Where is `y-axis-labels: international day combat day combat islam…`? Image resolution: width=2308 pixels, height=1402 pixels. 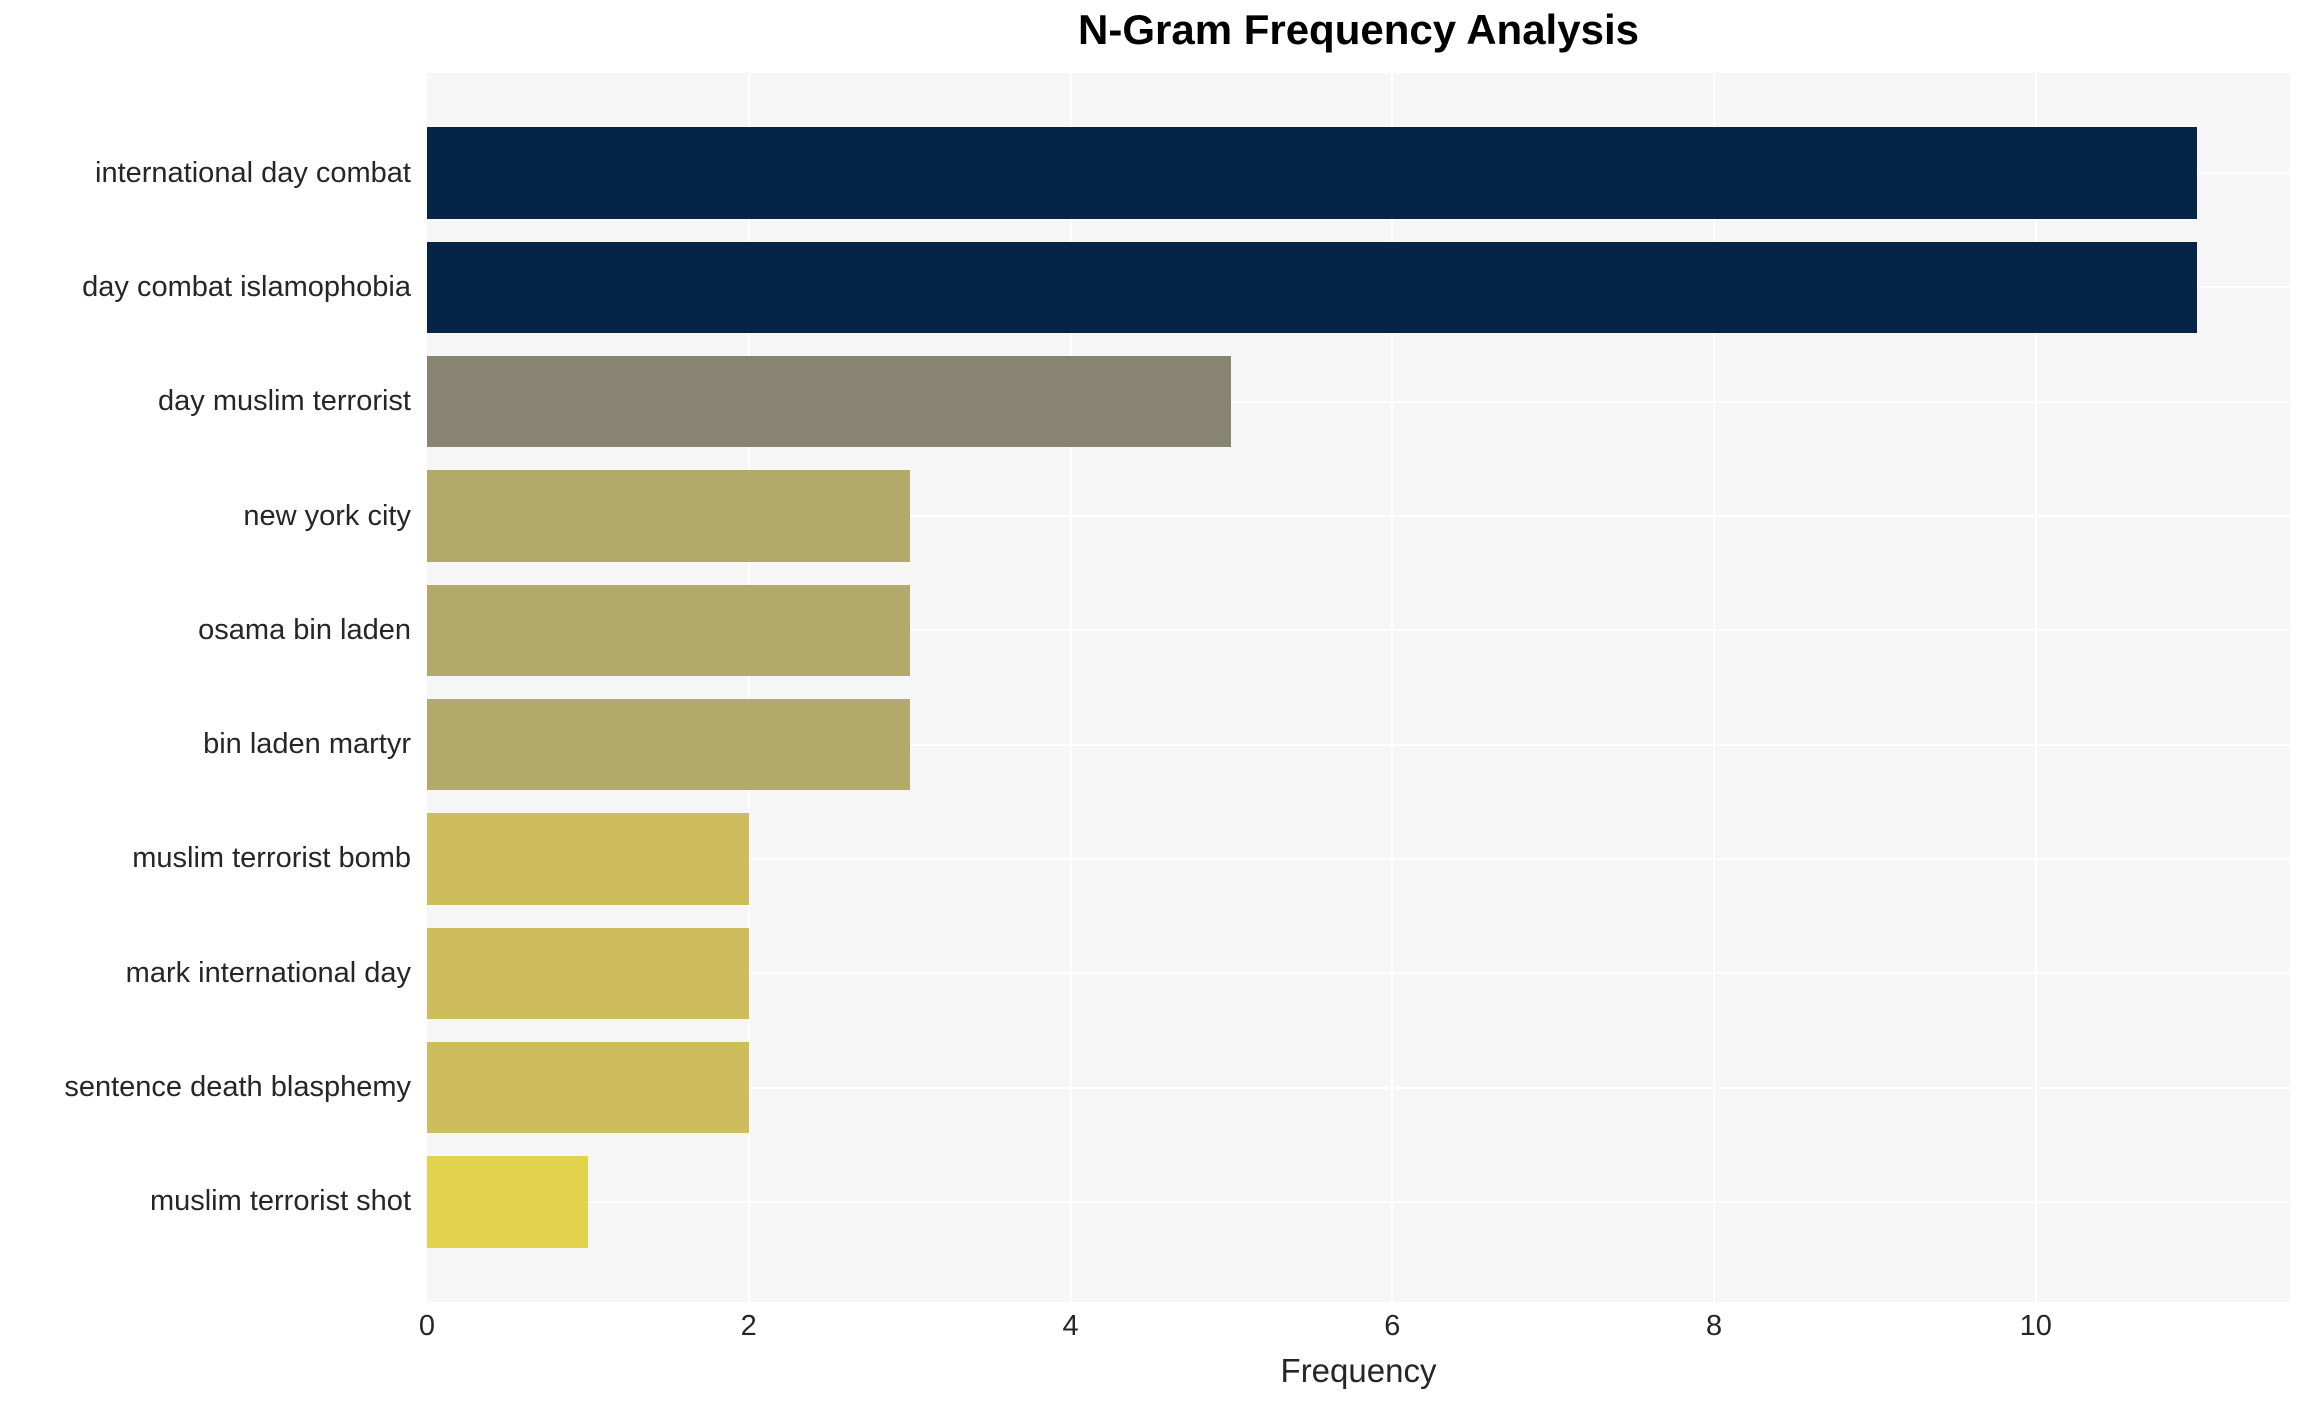
y-axis-labels: international day combat day combat islam… is located at coordinates (205, 687).